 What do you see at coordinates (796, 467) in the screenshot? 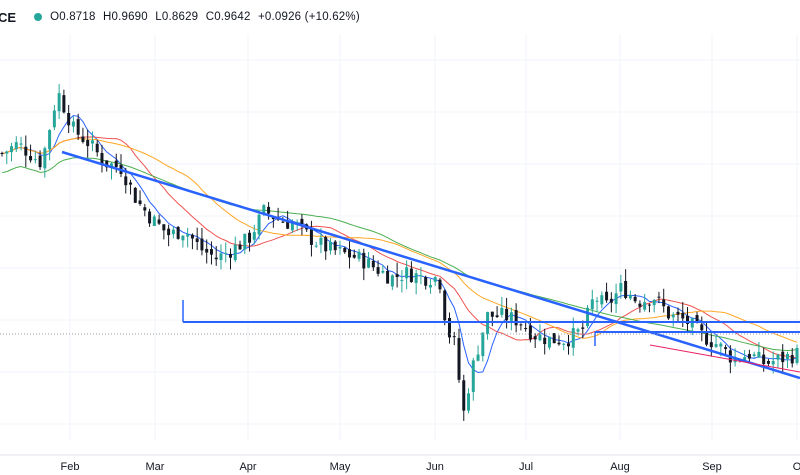
I see `x-tick-label: O` at bounding box center [796, 467].